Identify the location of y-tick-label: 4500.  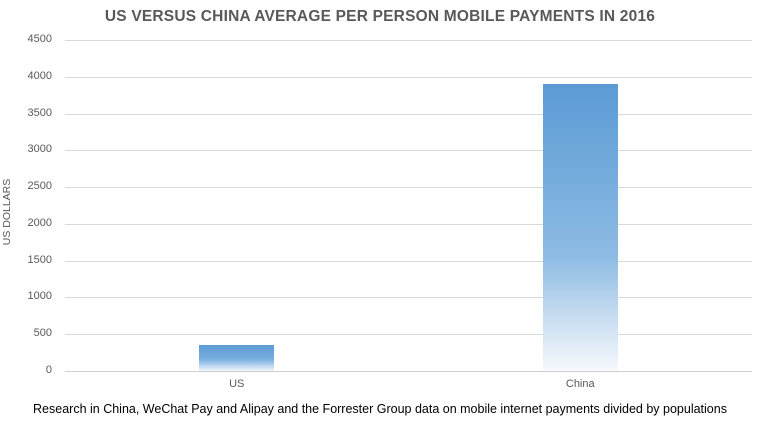
(39, 39).